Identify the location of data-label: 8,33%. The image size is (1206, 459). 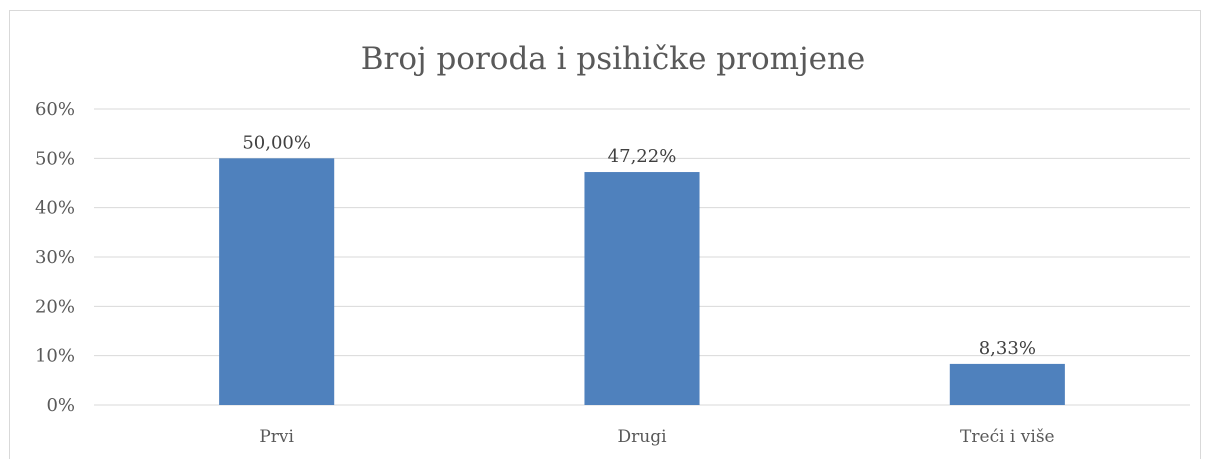
(1007, 348).